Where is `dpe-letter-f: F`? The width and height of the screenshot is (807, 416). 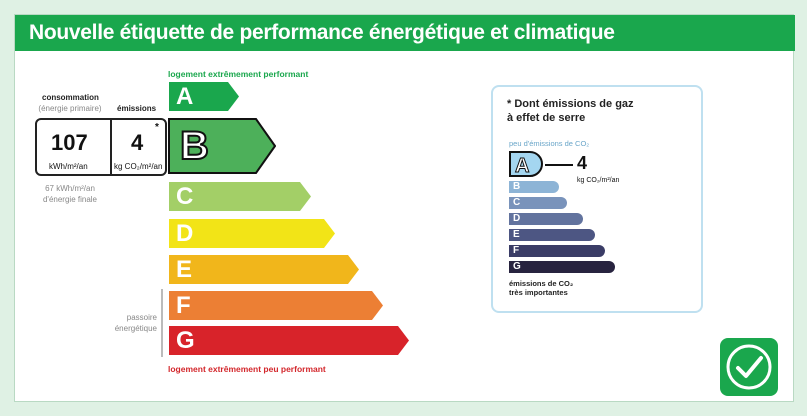 dpe-letter-f: F is located at coordinates (183, 305).